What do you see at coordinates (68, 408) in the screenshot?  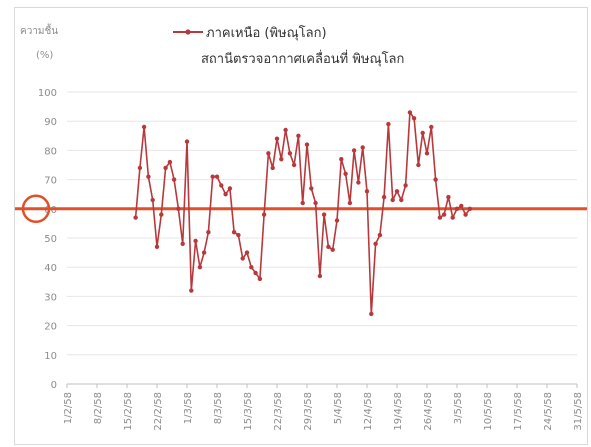 I see `x-tick-label: 1/2/58` at bounding box center [68, 408].